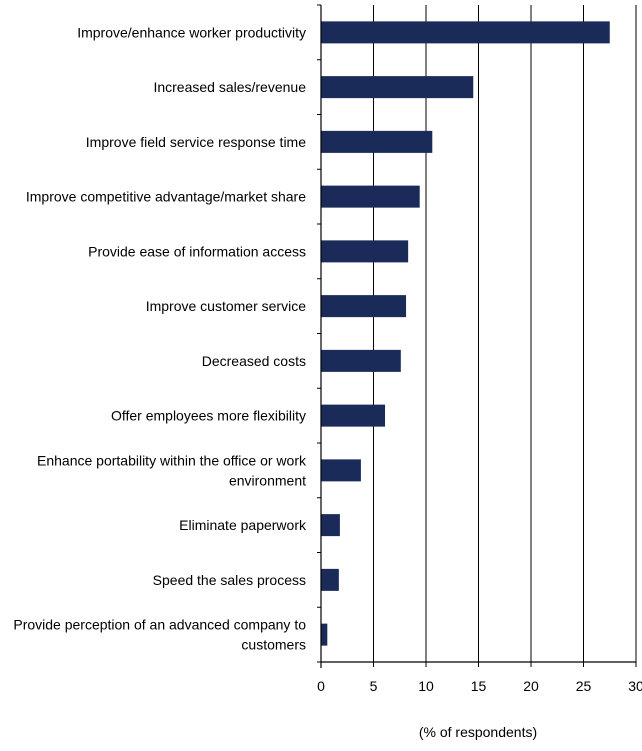  I want to click on category-label-line: Offer employees more flexibility, so click(208, 416).